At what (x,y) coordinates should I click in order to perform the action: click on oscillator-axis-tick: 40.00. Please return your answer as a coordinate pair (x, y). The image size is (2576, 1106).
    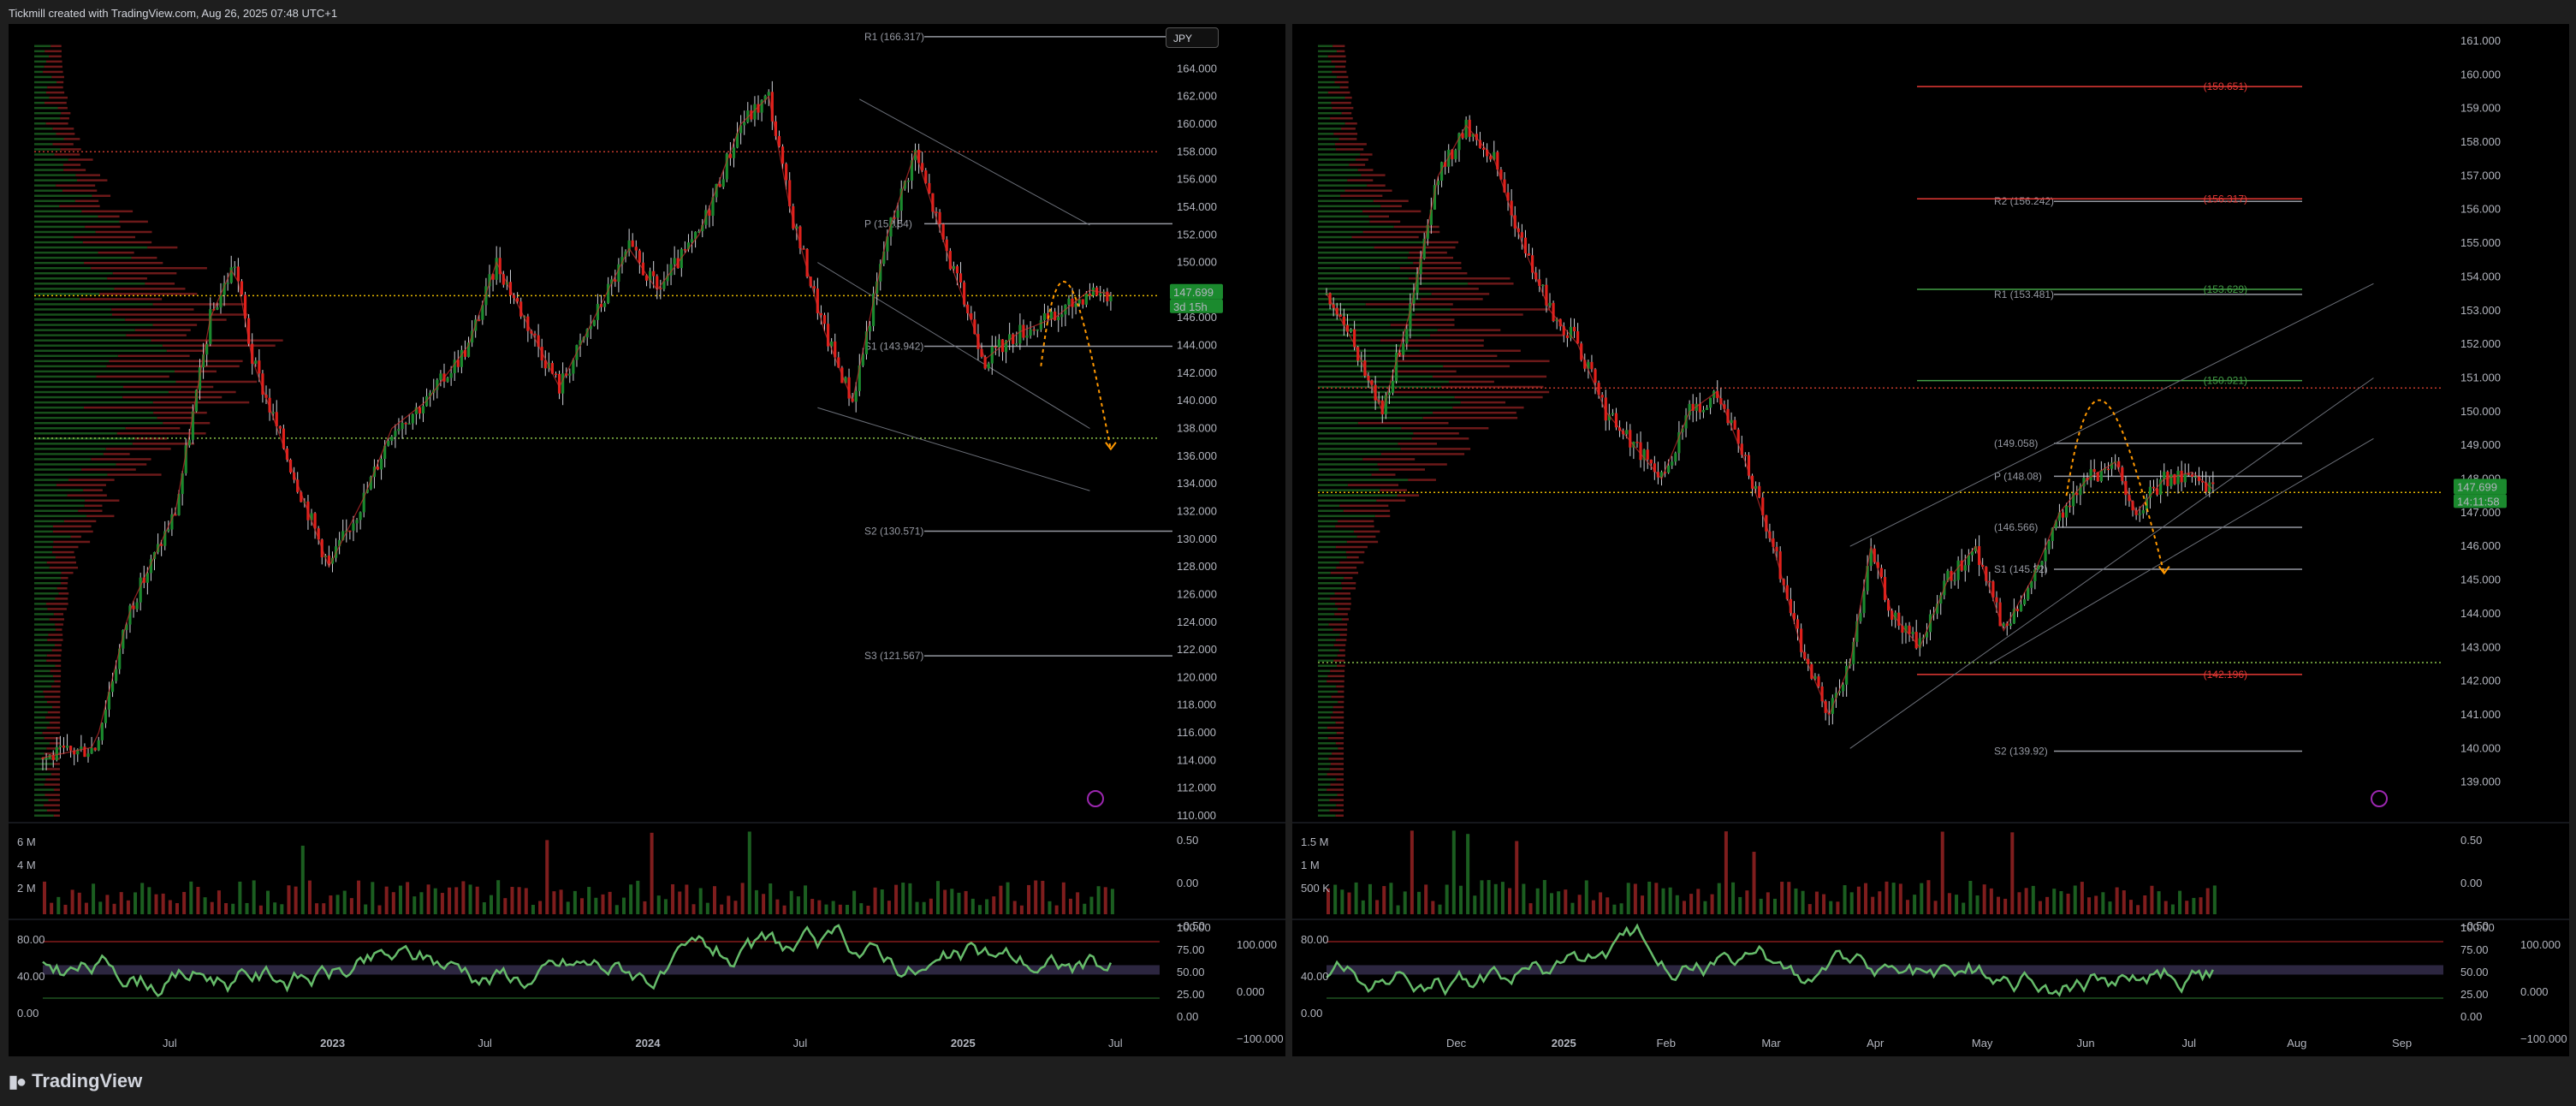
    Looking at the image, I should click on (31, 976).